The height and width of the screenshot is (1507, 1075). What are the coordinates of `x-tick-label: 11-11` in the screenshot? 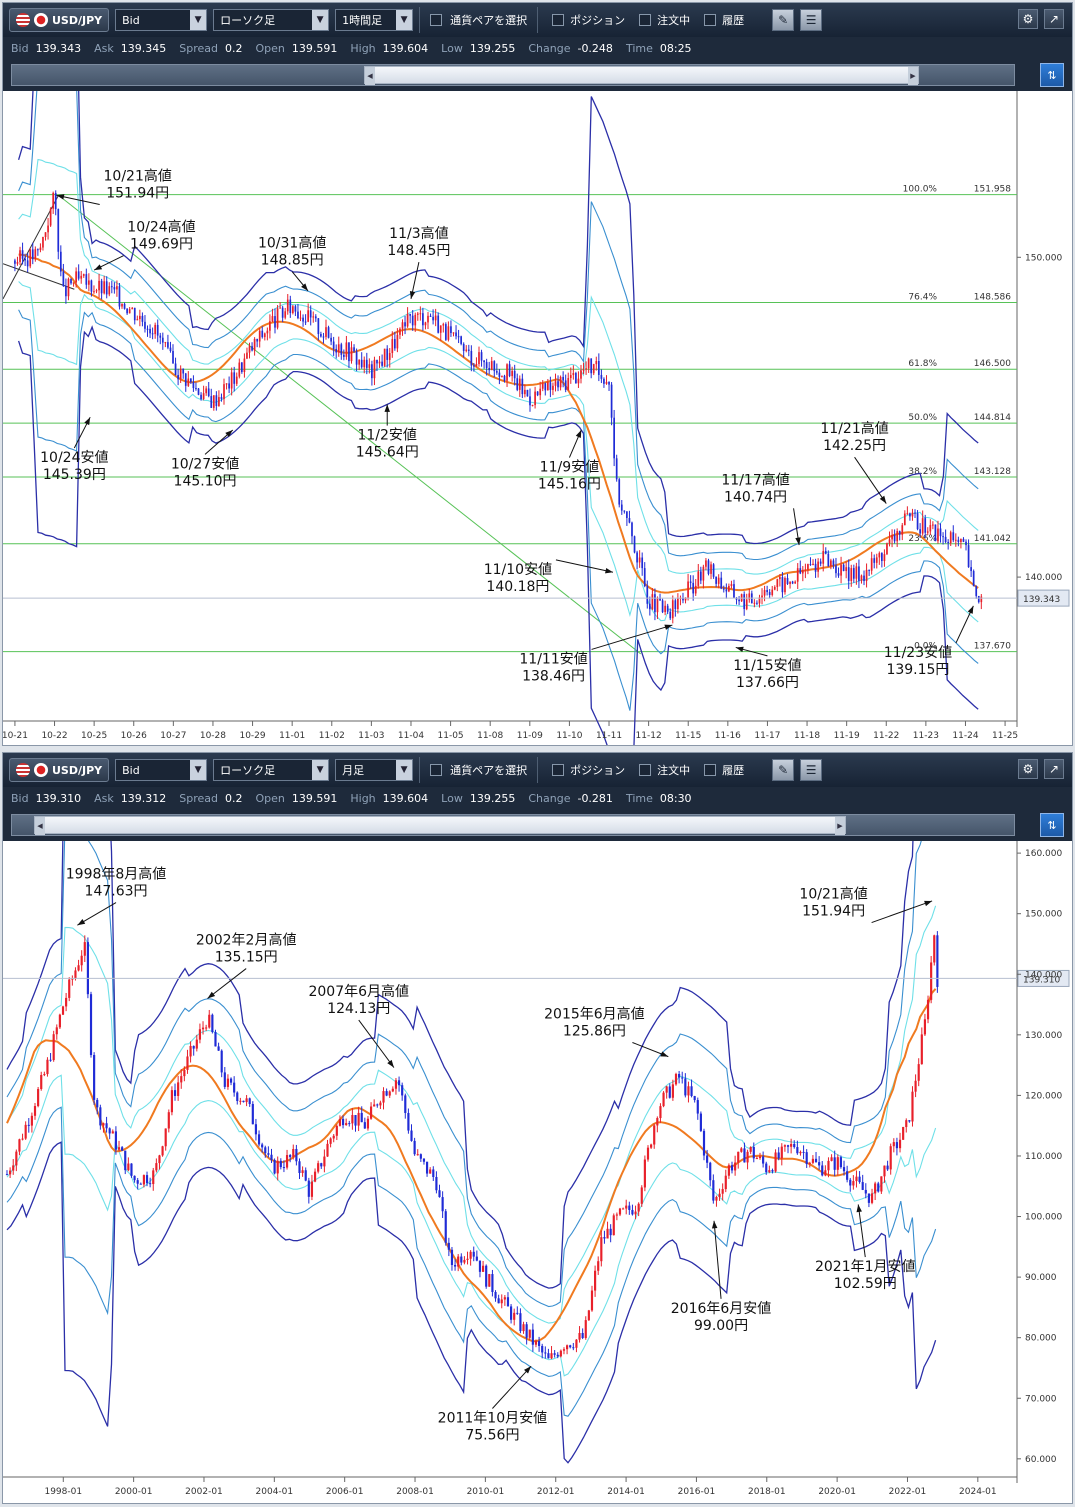 It's located at (609, 736).